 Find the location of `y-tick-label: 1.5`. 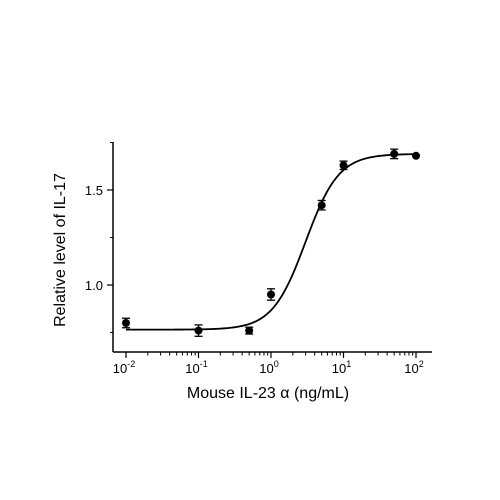

y-tick-label: 1.5 is located at coordinates (94, 190).